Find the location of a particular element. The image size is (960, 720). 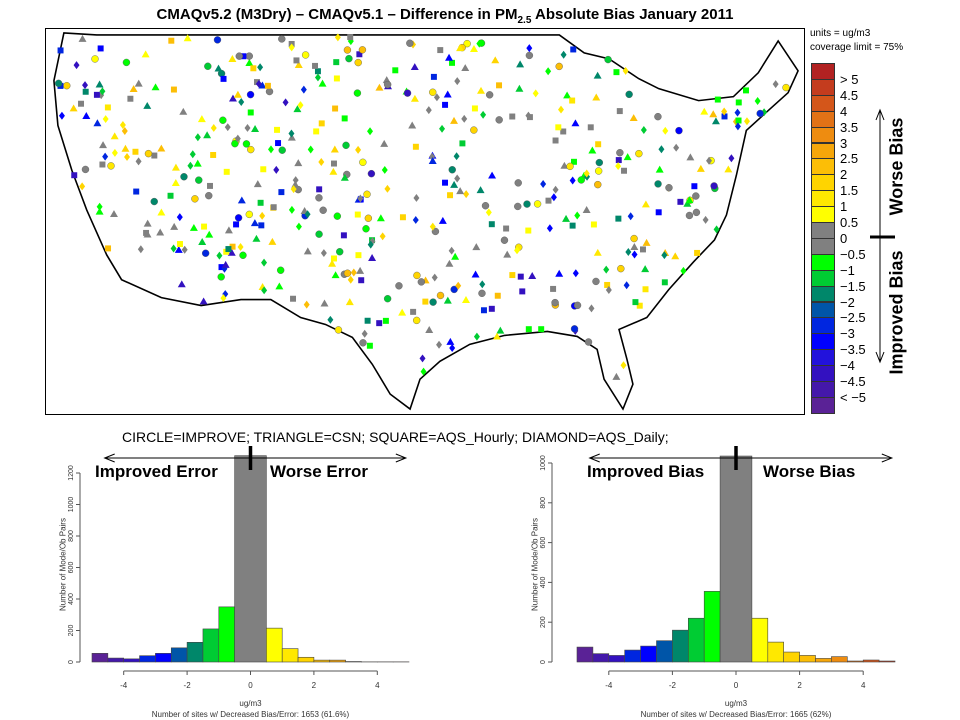

worse-label: Worse Bias is located at coordinates (809, 471).